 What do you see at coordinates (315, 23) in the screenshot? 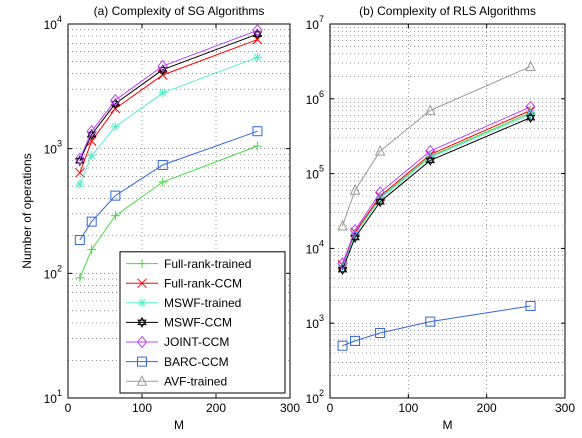
I see `y-tick-label: 10⁷` at bounding box center [315, 23].